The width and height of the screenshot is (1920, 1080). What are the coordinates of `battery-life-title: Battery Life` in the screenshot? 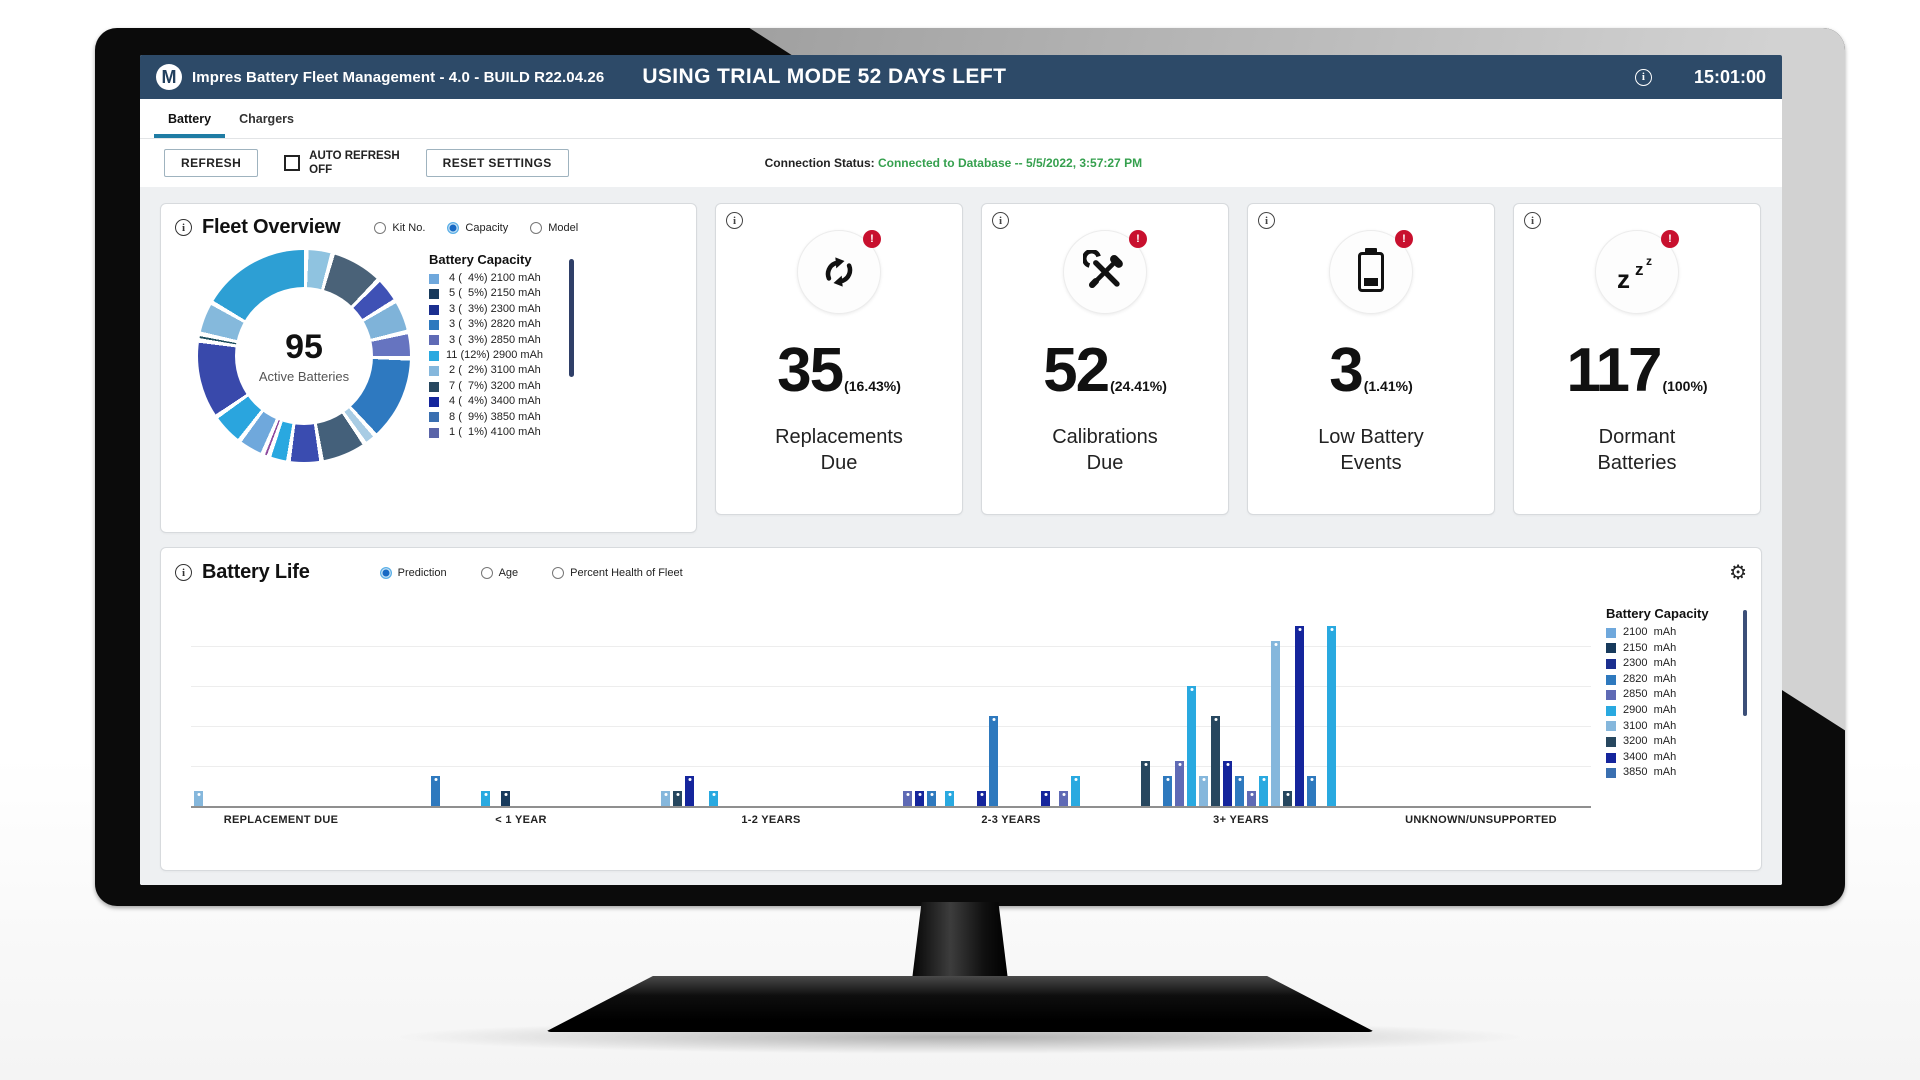 It's located at (256, 572).